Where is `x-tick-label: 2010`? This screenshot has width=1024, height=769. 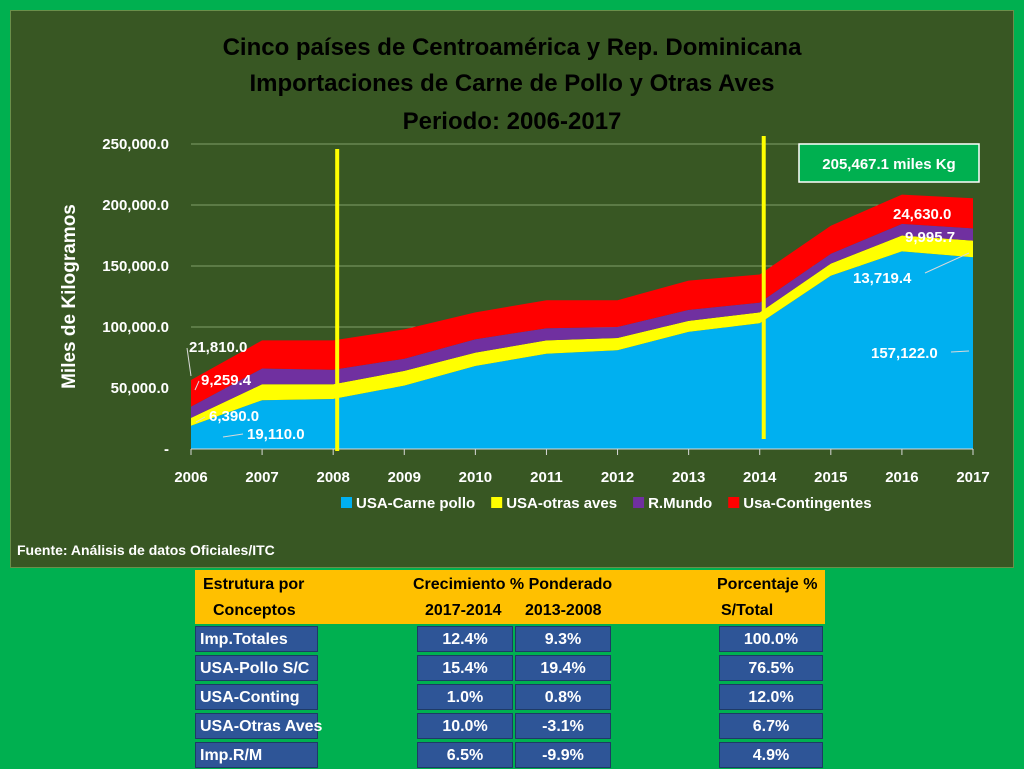 x-tick-label: 2010 is located at coordinates (475, 477).